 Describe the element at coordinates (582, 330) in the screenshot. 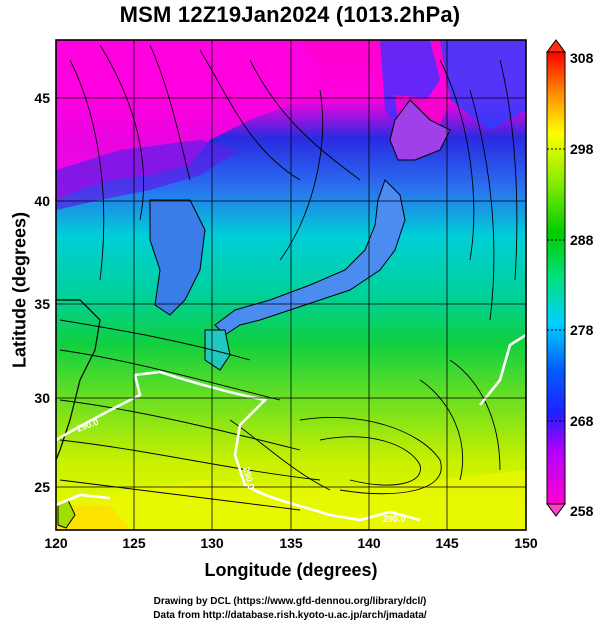

I see `colorbar-tick-label: 278` at that location.